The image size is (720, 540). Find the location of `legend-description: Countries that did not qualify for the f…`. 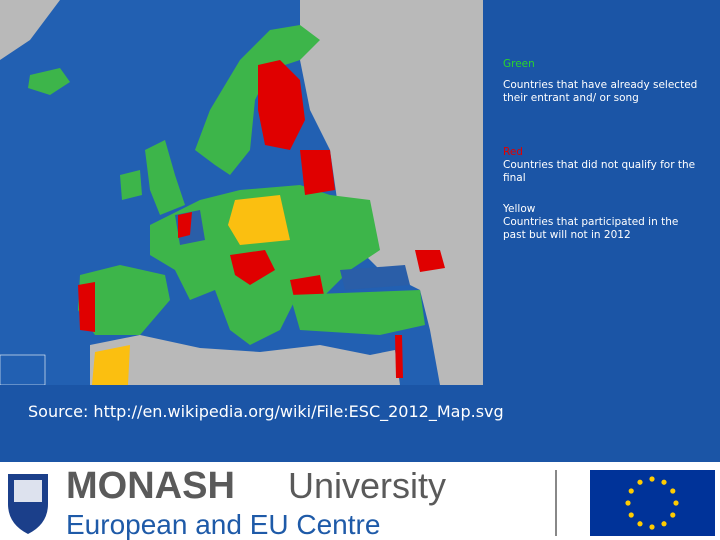

legend-description: Countries that did not qualify for the f… is located at coordinates (599, 171).